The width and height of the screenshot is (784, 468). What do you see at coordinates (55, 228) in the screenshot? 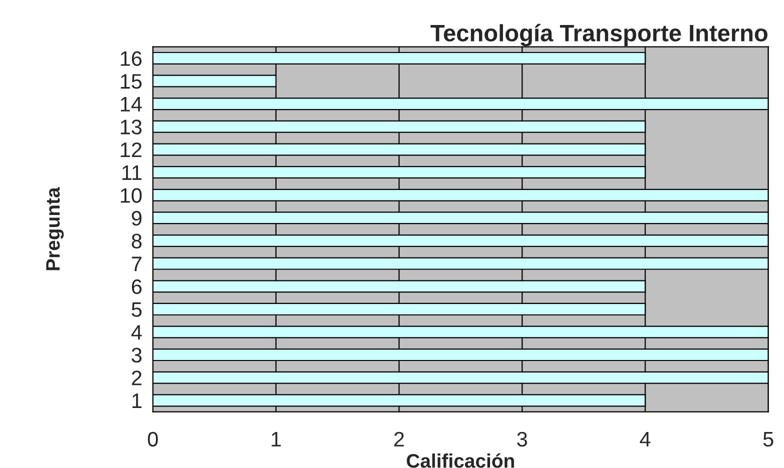
I see `y-axis-title: Pregunta` at bounding box center [55, 228].